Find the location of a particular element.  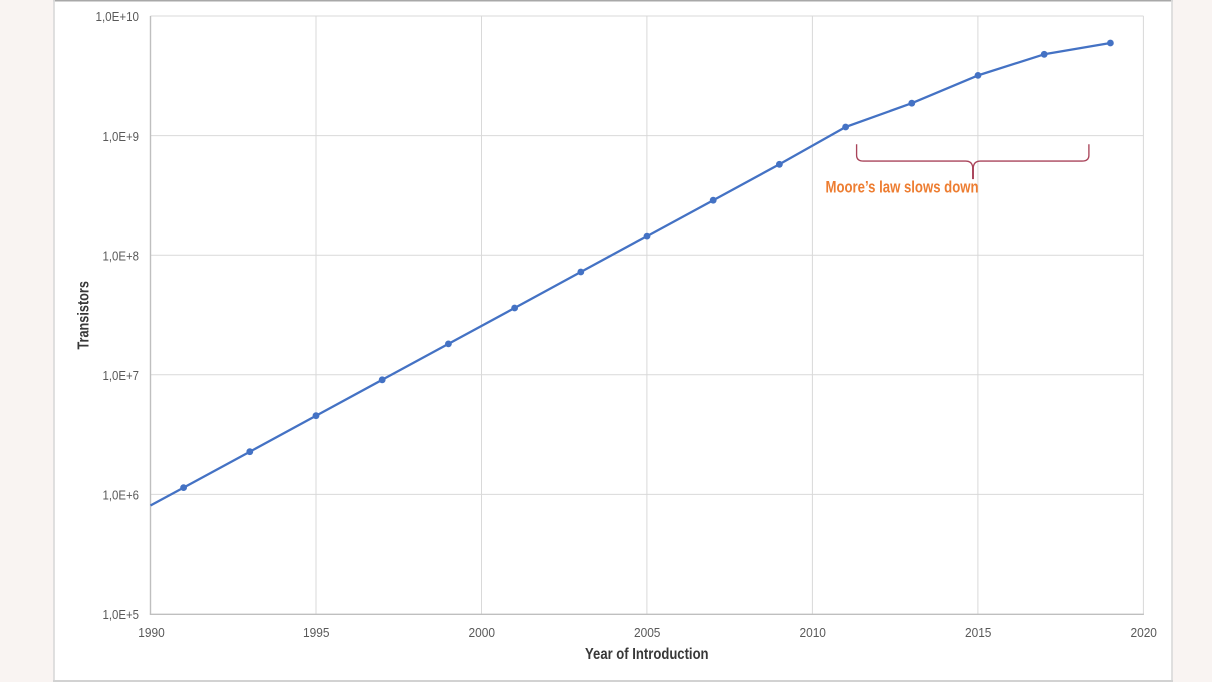

svg-text: 1,0E+8 is located at coordinates (121, 255).